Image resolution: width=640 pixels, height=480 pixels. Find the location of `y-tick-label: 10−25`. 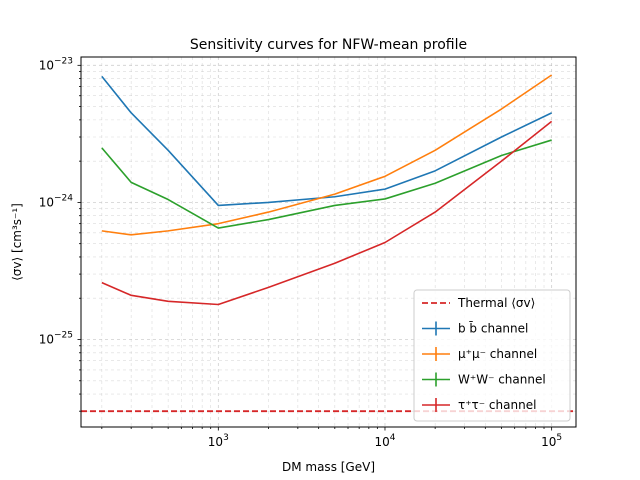

y-tick-label: 10−25 is located at coordinates (56, 338).